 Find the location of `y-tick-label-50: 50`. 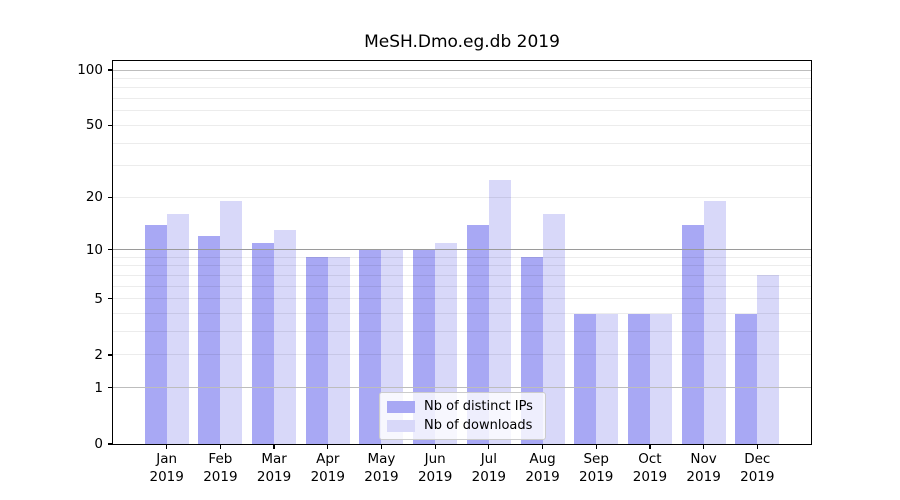

y-tick-label-50: 50 is located at coordinates (94, 125).